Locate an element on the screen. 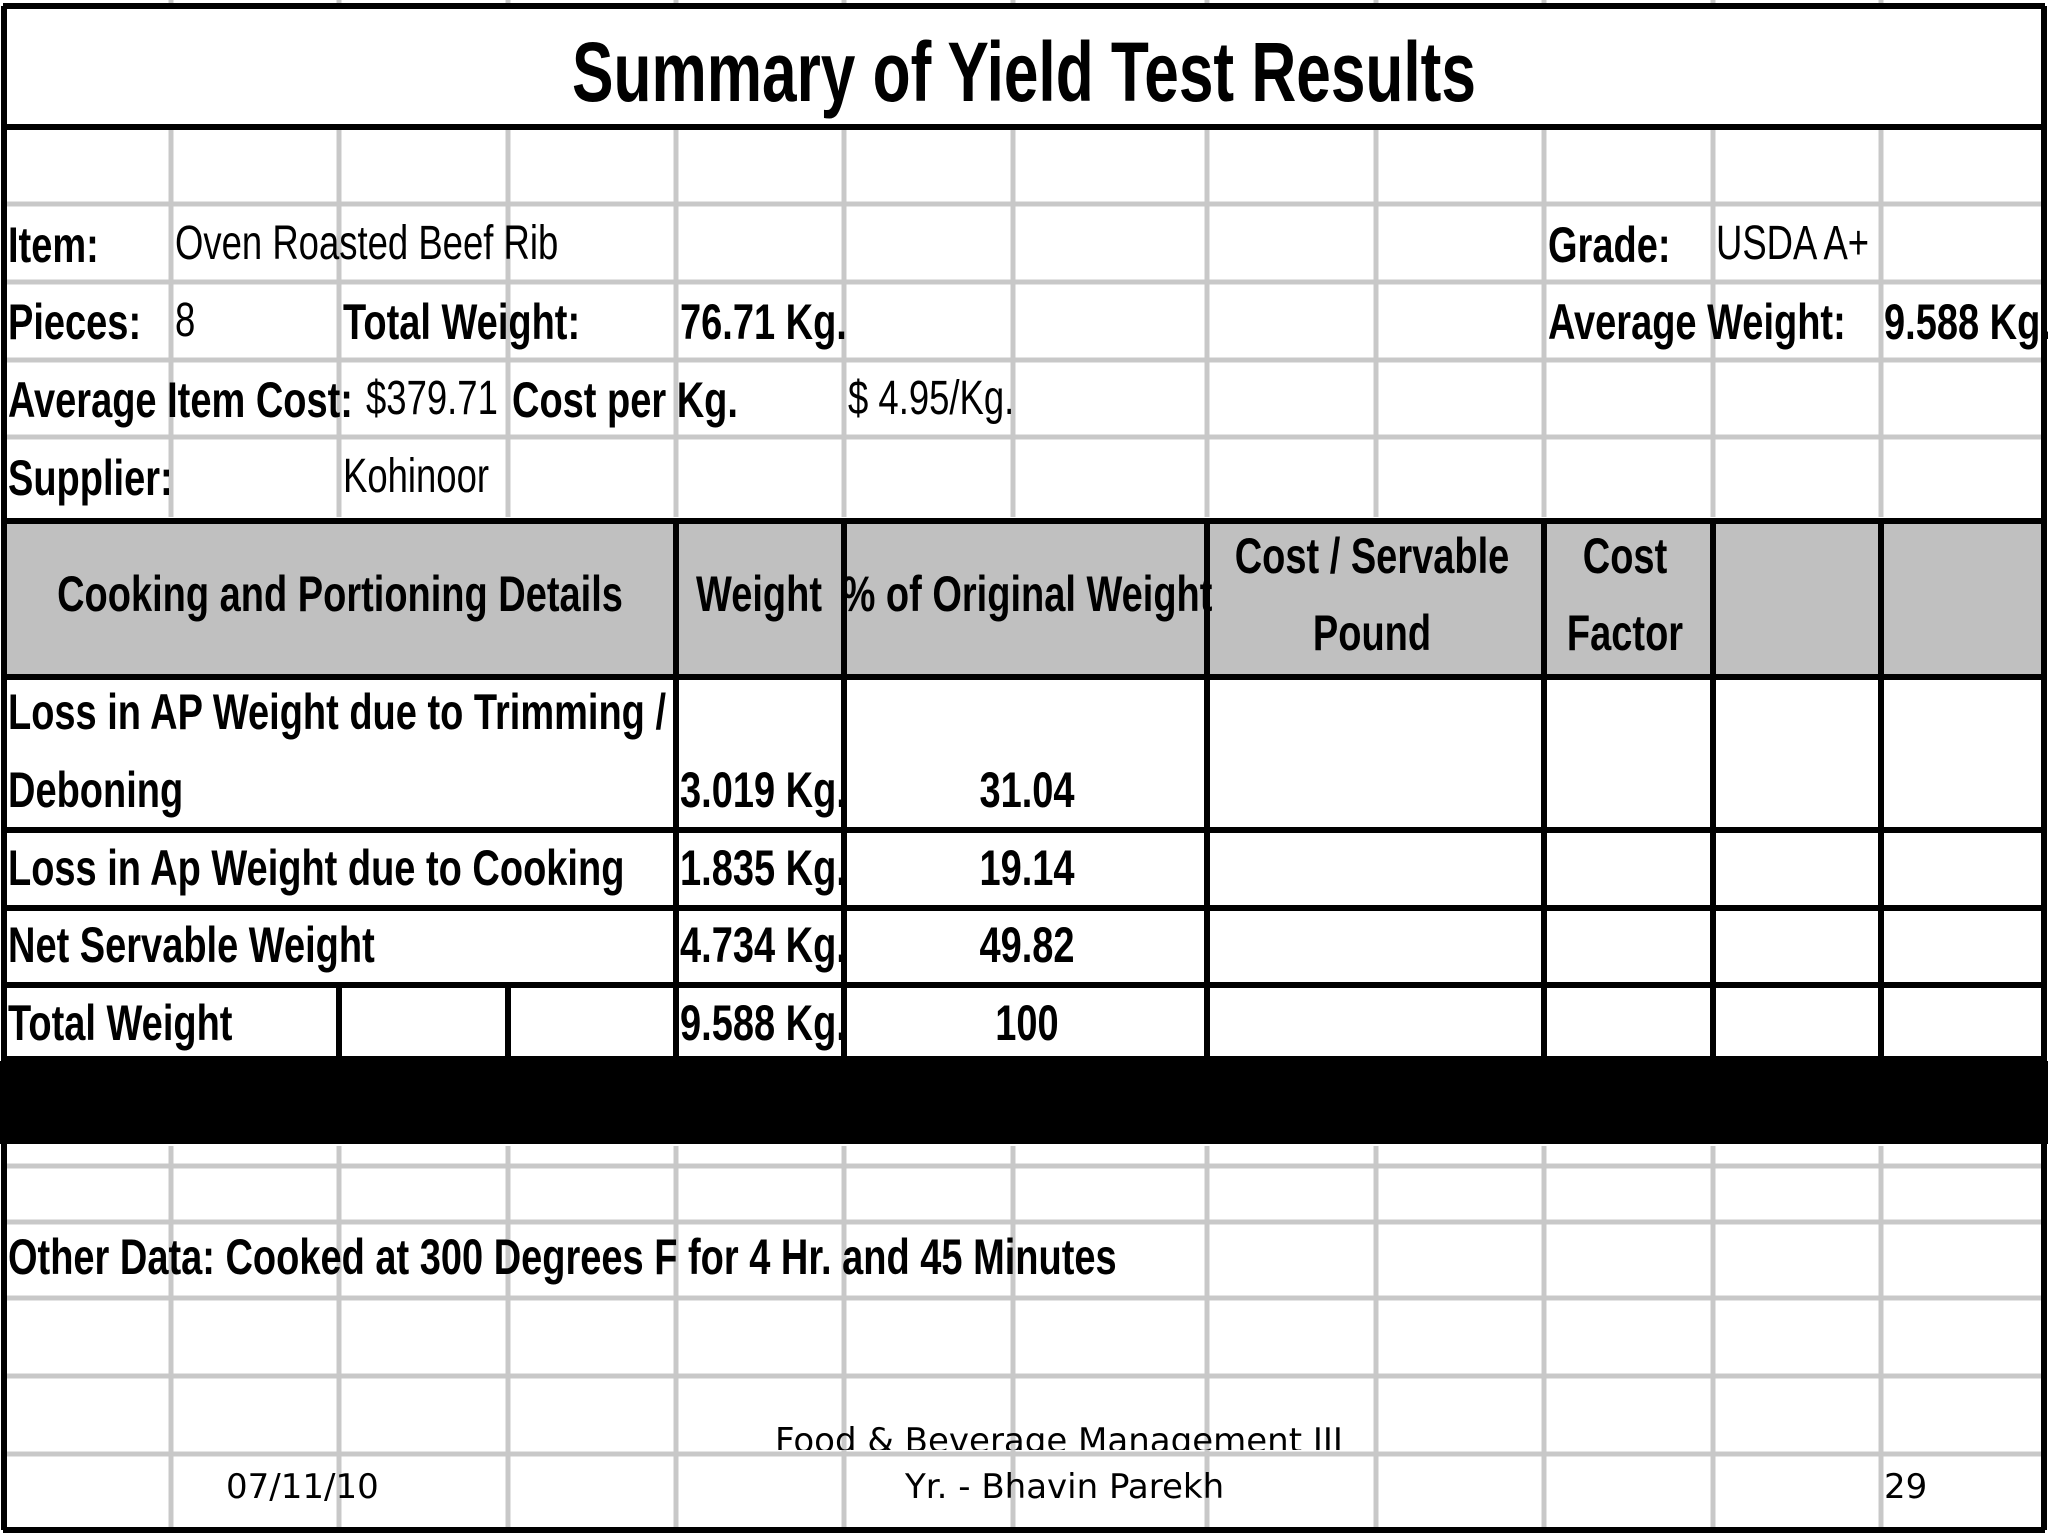 The image size is (2048, 1536). column-header-details: Cooking and Portioning Details is located at coordinates (340, 594).